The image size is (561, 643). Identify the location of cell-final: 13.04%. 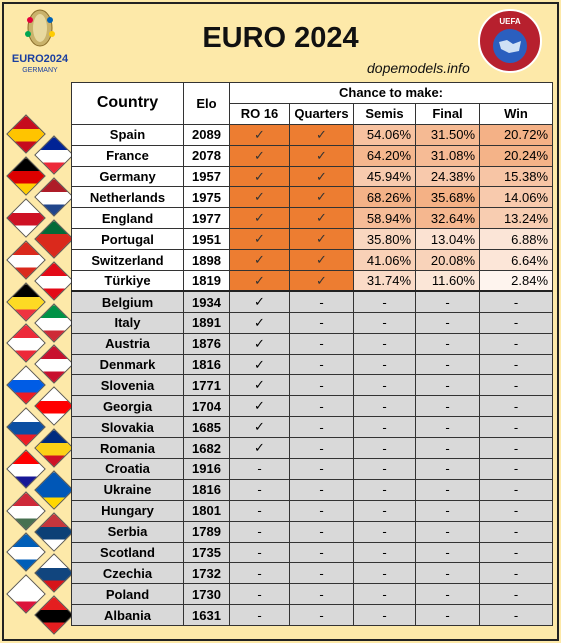
(447, 239).